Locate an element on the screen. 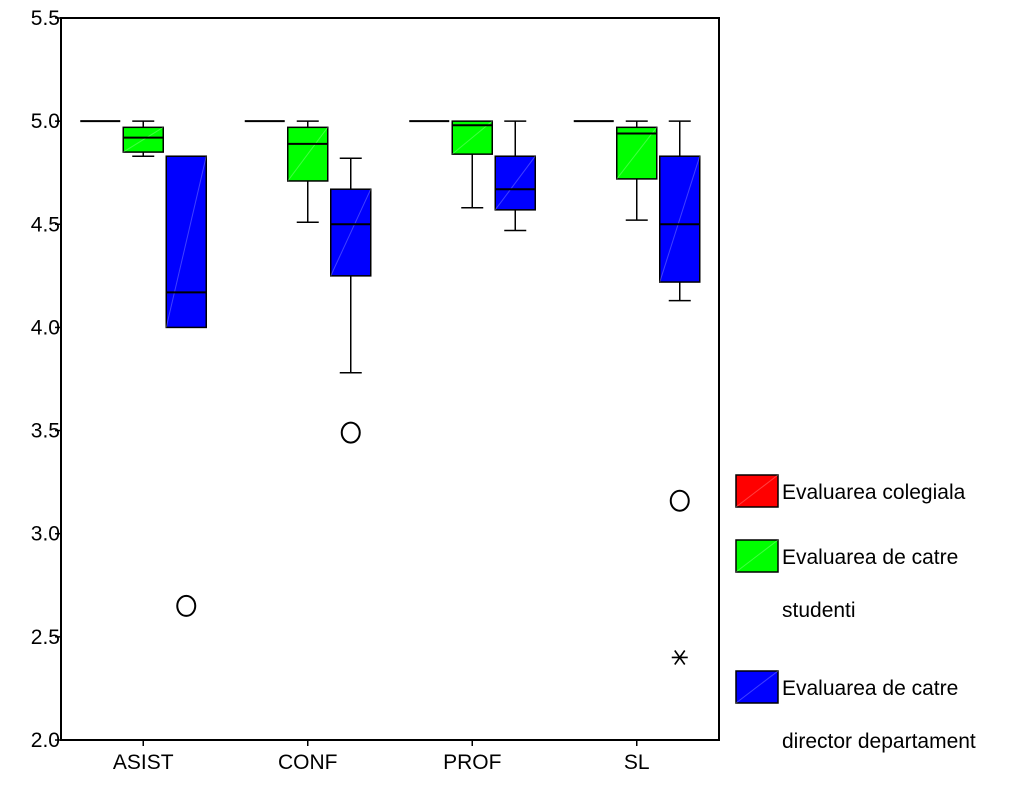 The image size is (1031, 793). box-evaluarea-de-catre-studenti-sl is located at coordinates (637, 170).